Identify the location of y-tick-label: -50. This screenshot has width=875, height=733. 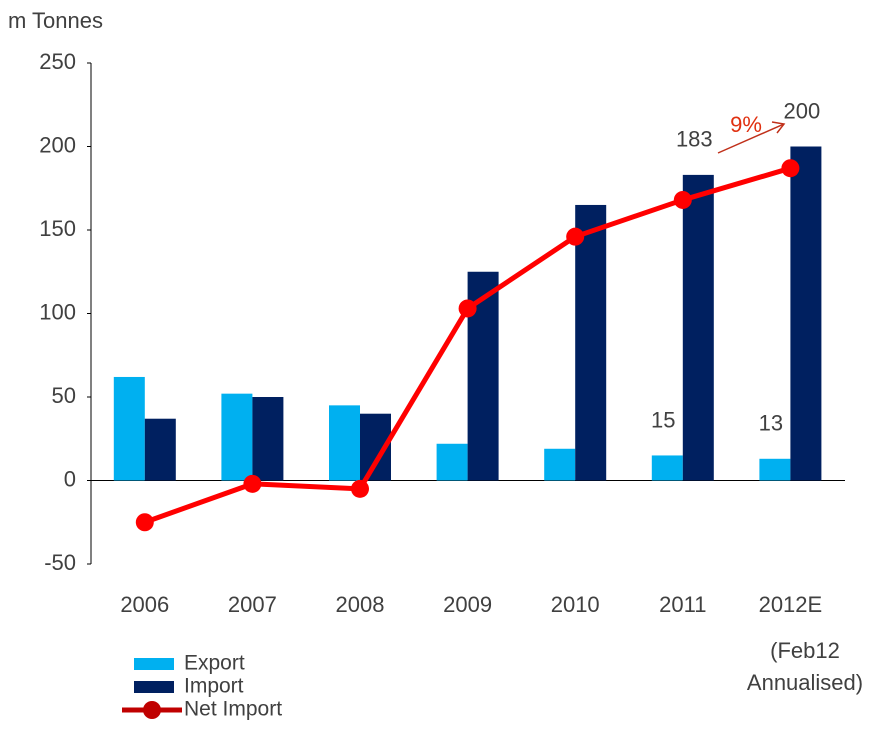
(60, 562).